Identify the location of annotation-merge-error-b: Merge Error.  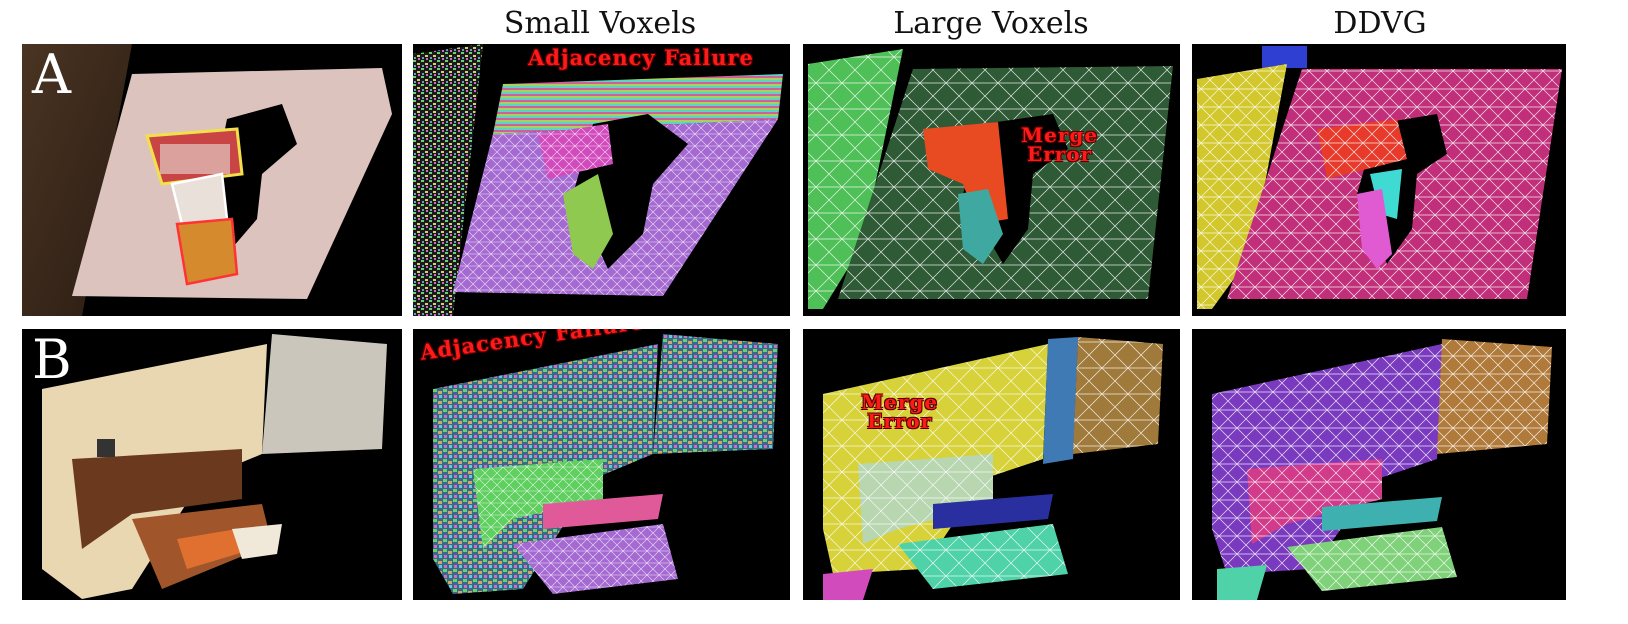
(900, 411).